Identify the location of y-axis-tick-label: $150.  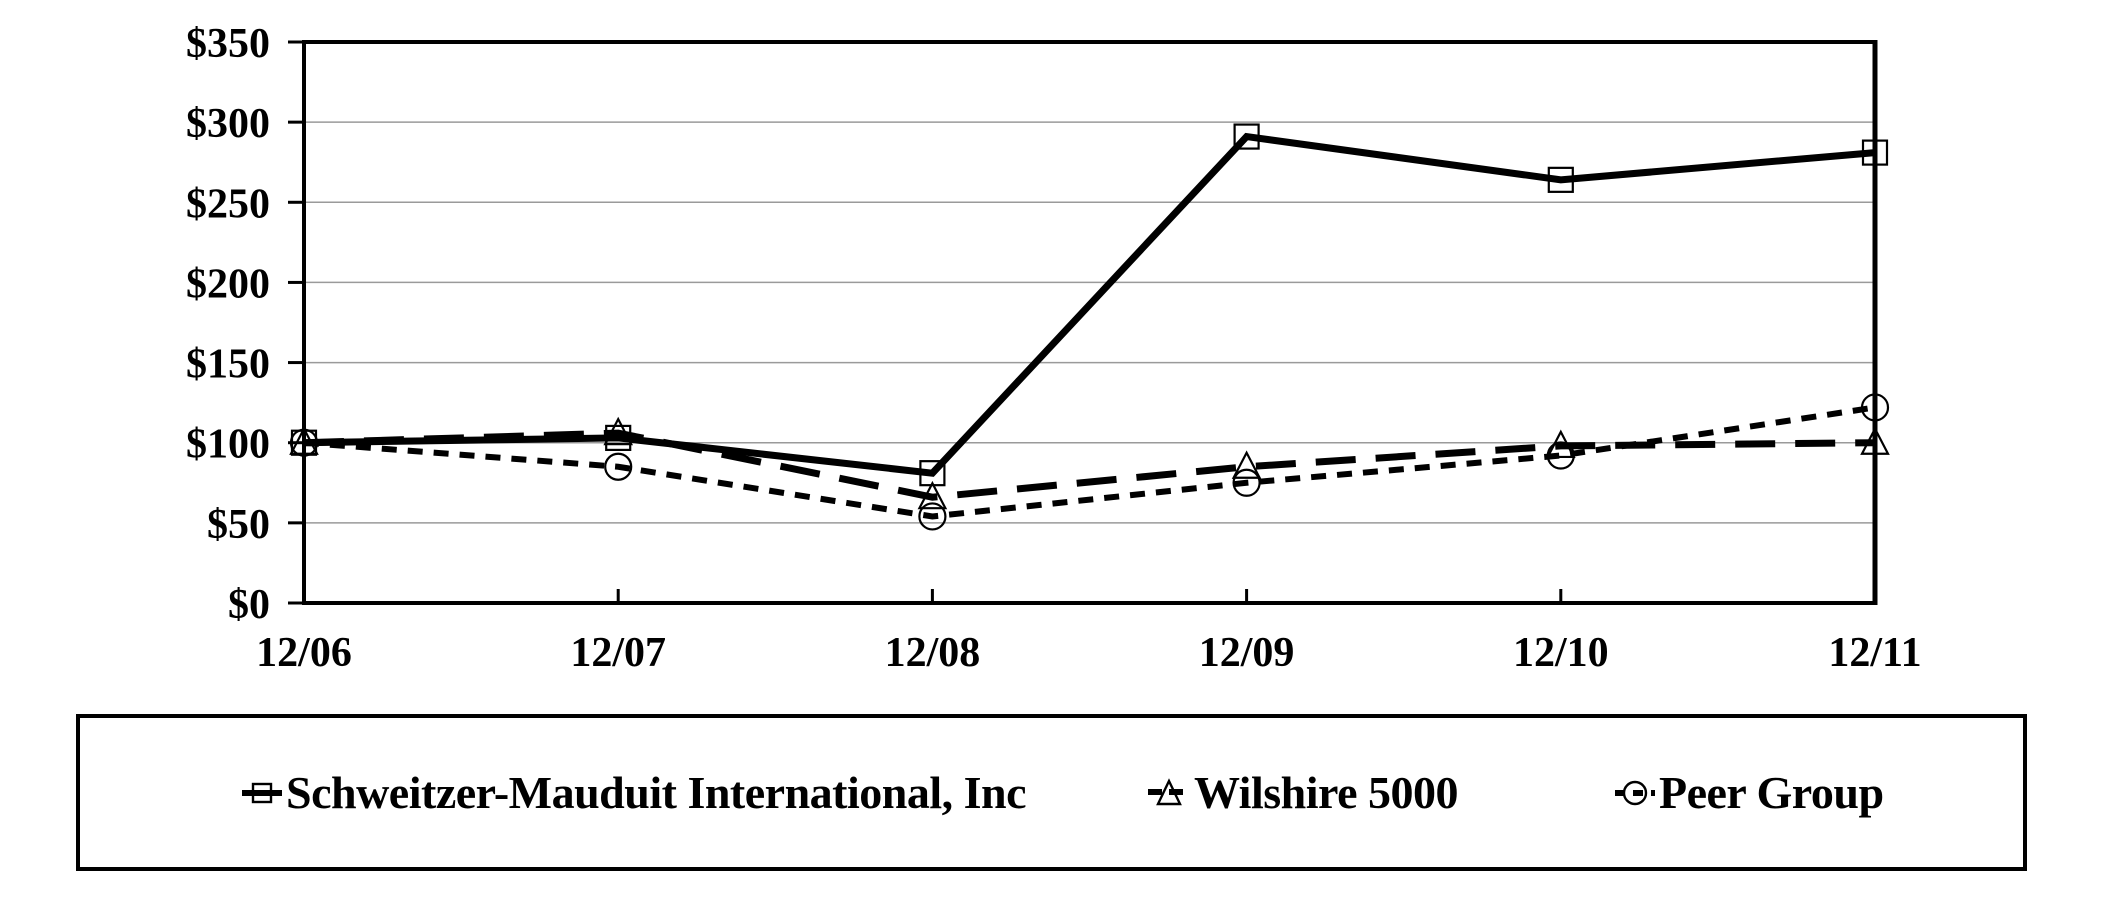
(228, 365).